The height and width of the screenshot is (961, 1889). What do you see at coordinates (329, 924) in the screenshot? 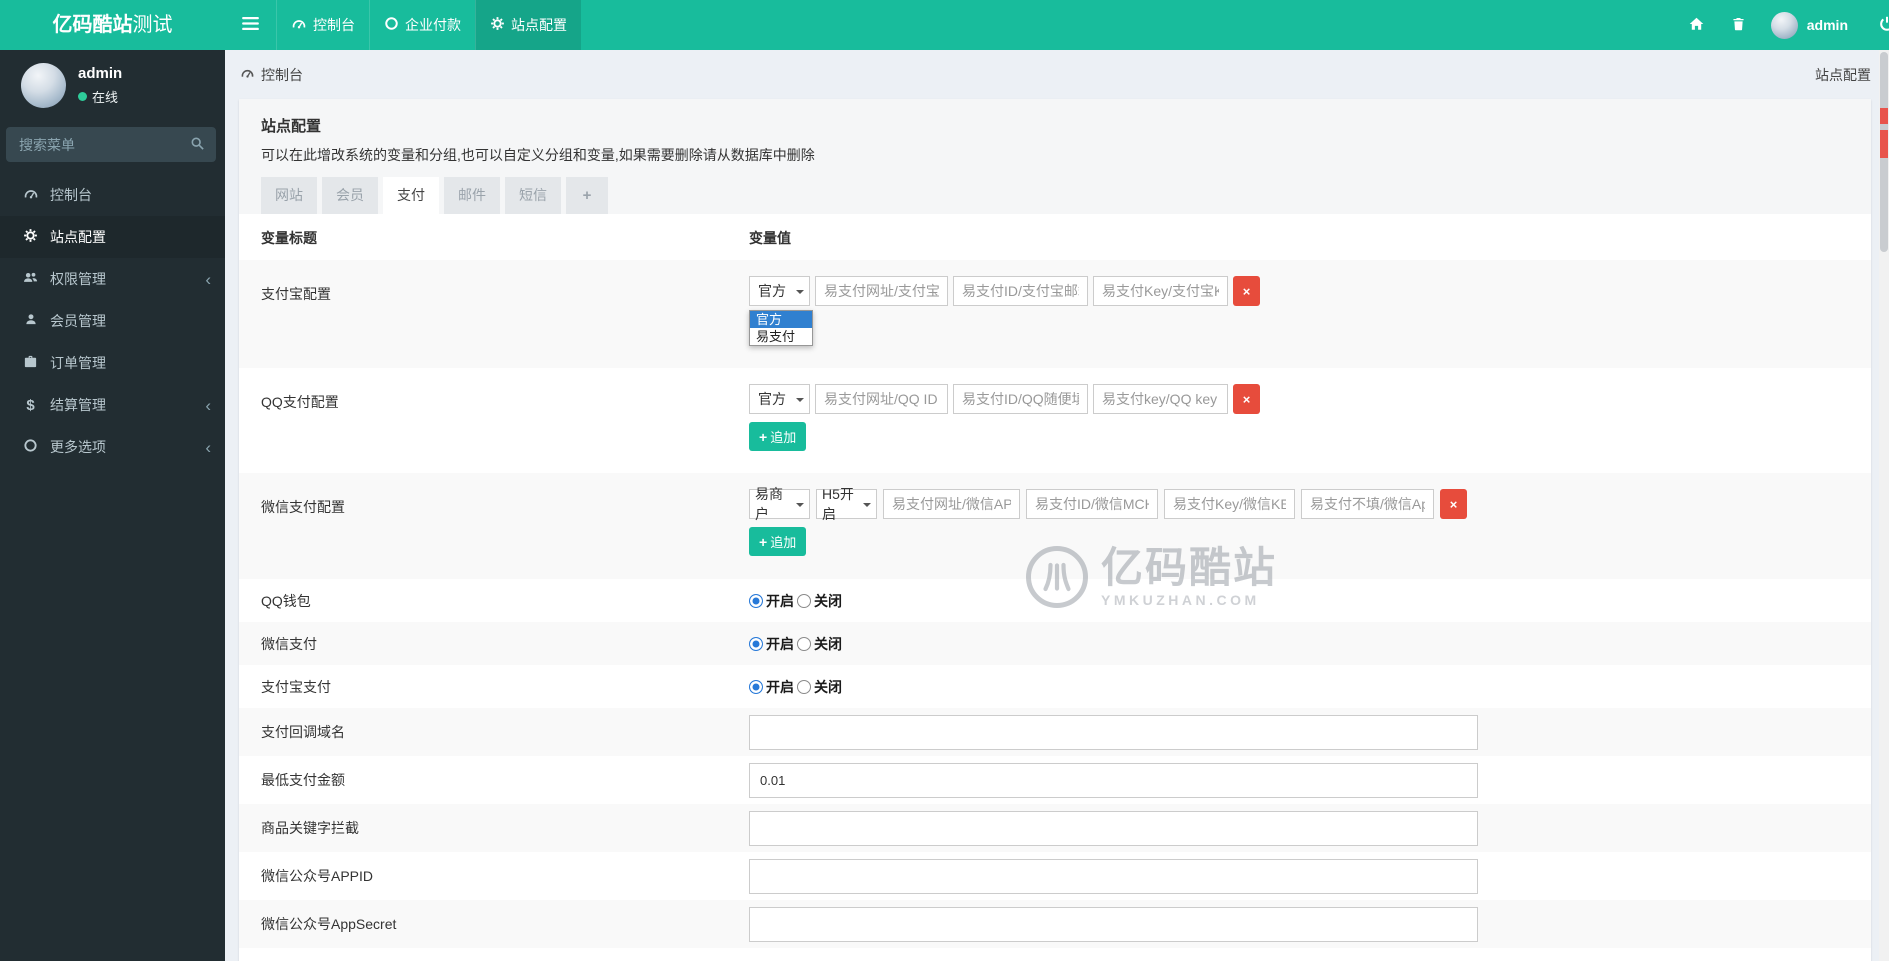
I see `row-label: 微信公众号AppSecret` at bounding box center [329, 924].